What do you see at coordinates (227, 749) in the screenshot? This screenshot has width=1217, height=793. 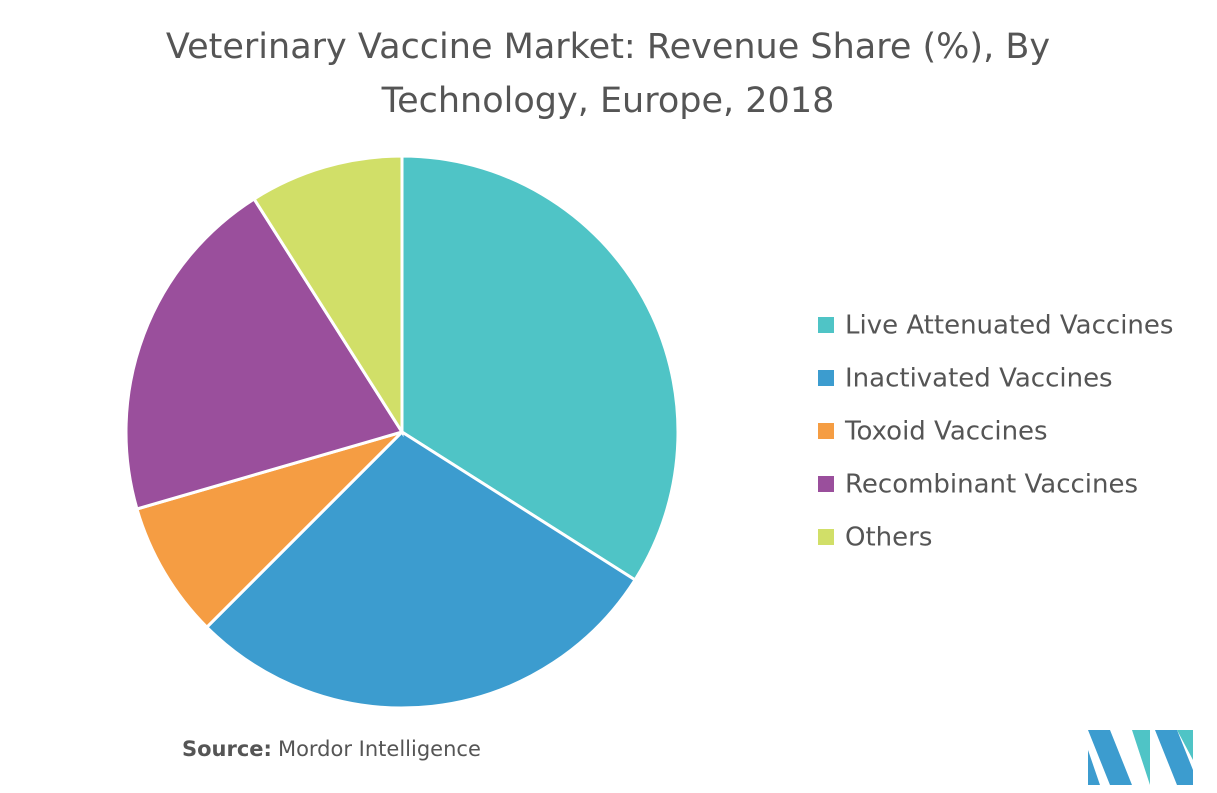 I see `source-label: Source:` at bounding box center [227, 749].